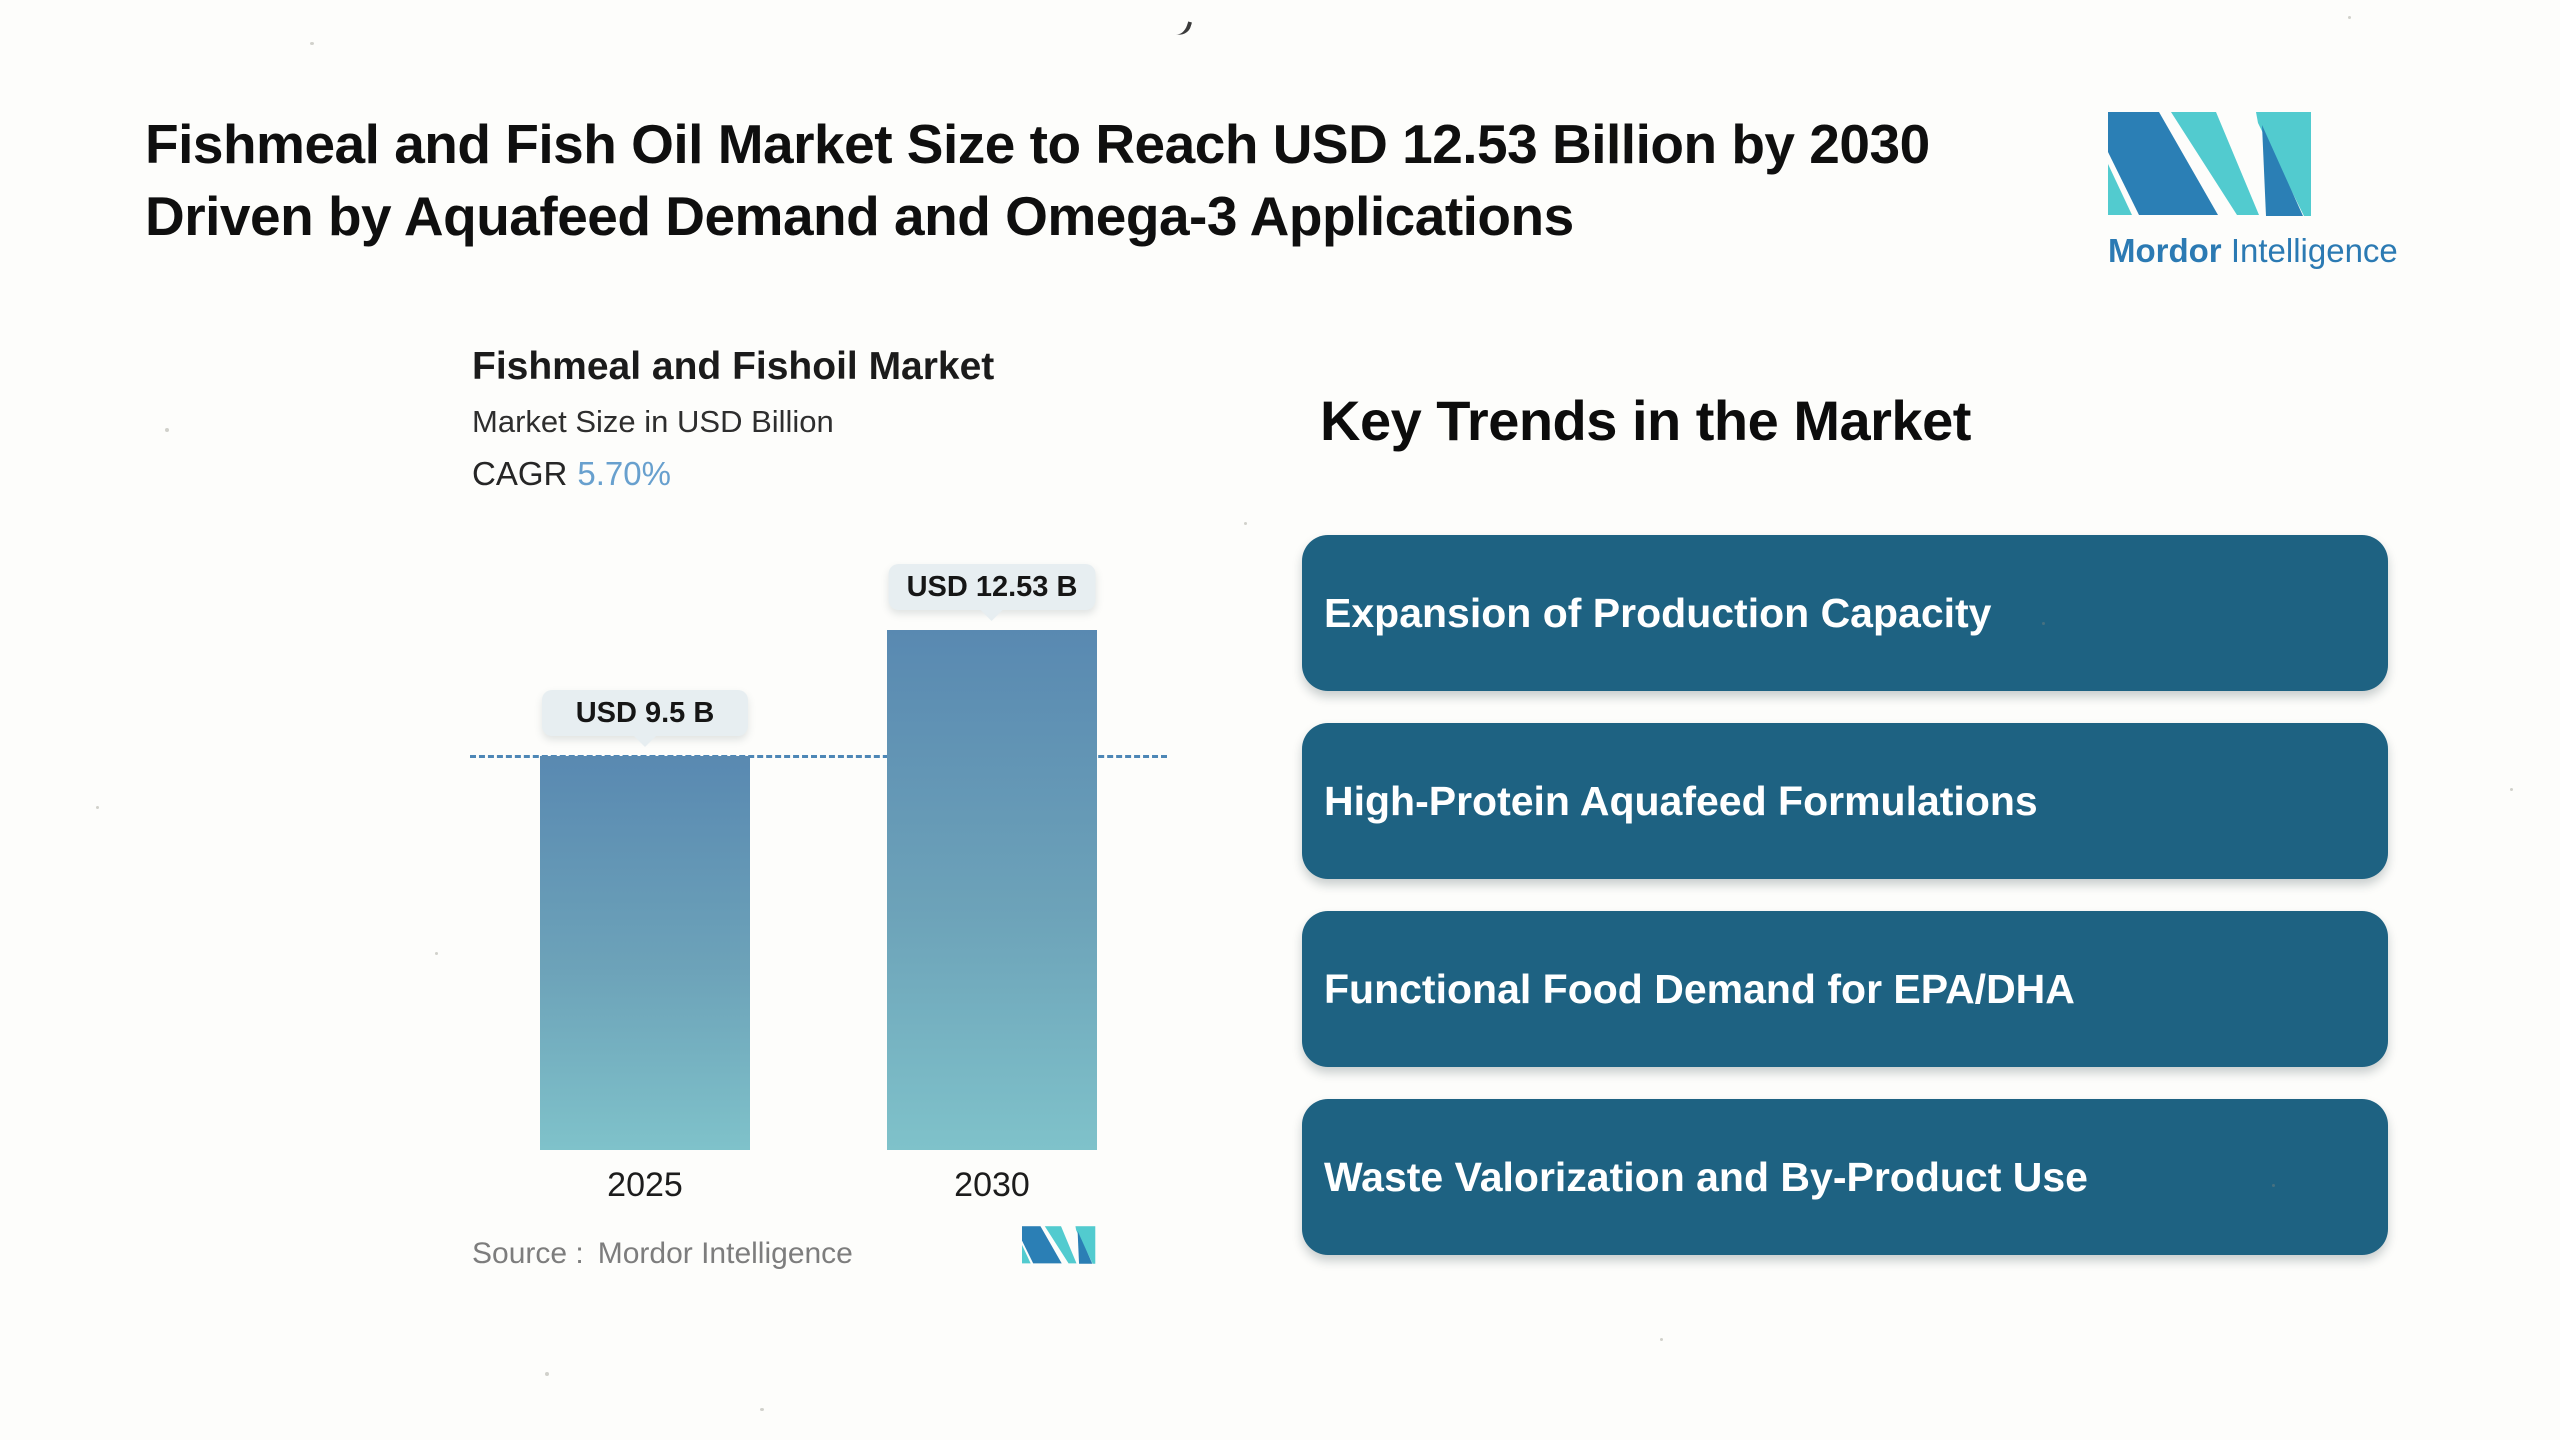 Image resolution: width=2560 pixels, height=1440 pixels. I want to click on value-callout-2025: USD 9.5 B, so click(645, 713).